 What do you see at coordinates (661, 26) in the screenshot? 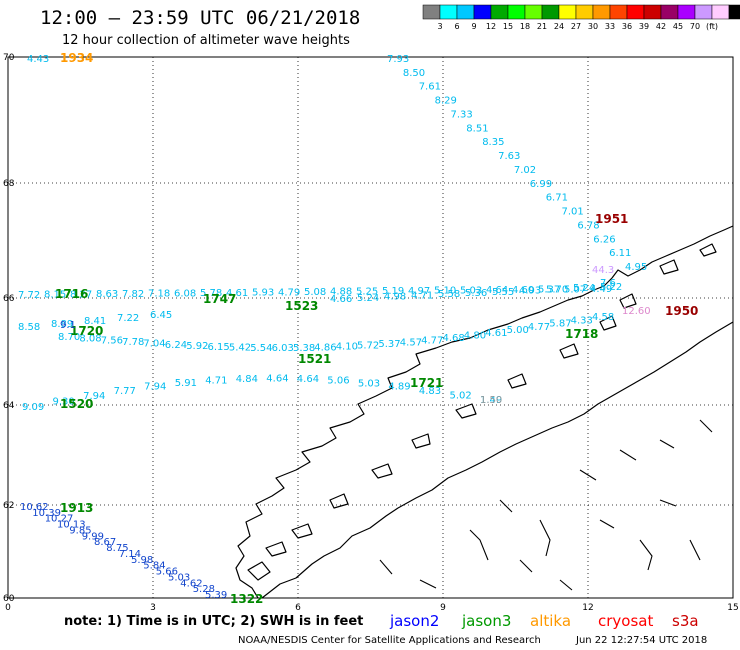
I see `color-scale-tick: 42` at bounding box center [661, 26].